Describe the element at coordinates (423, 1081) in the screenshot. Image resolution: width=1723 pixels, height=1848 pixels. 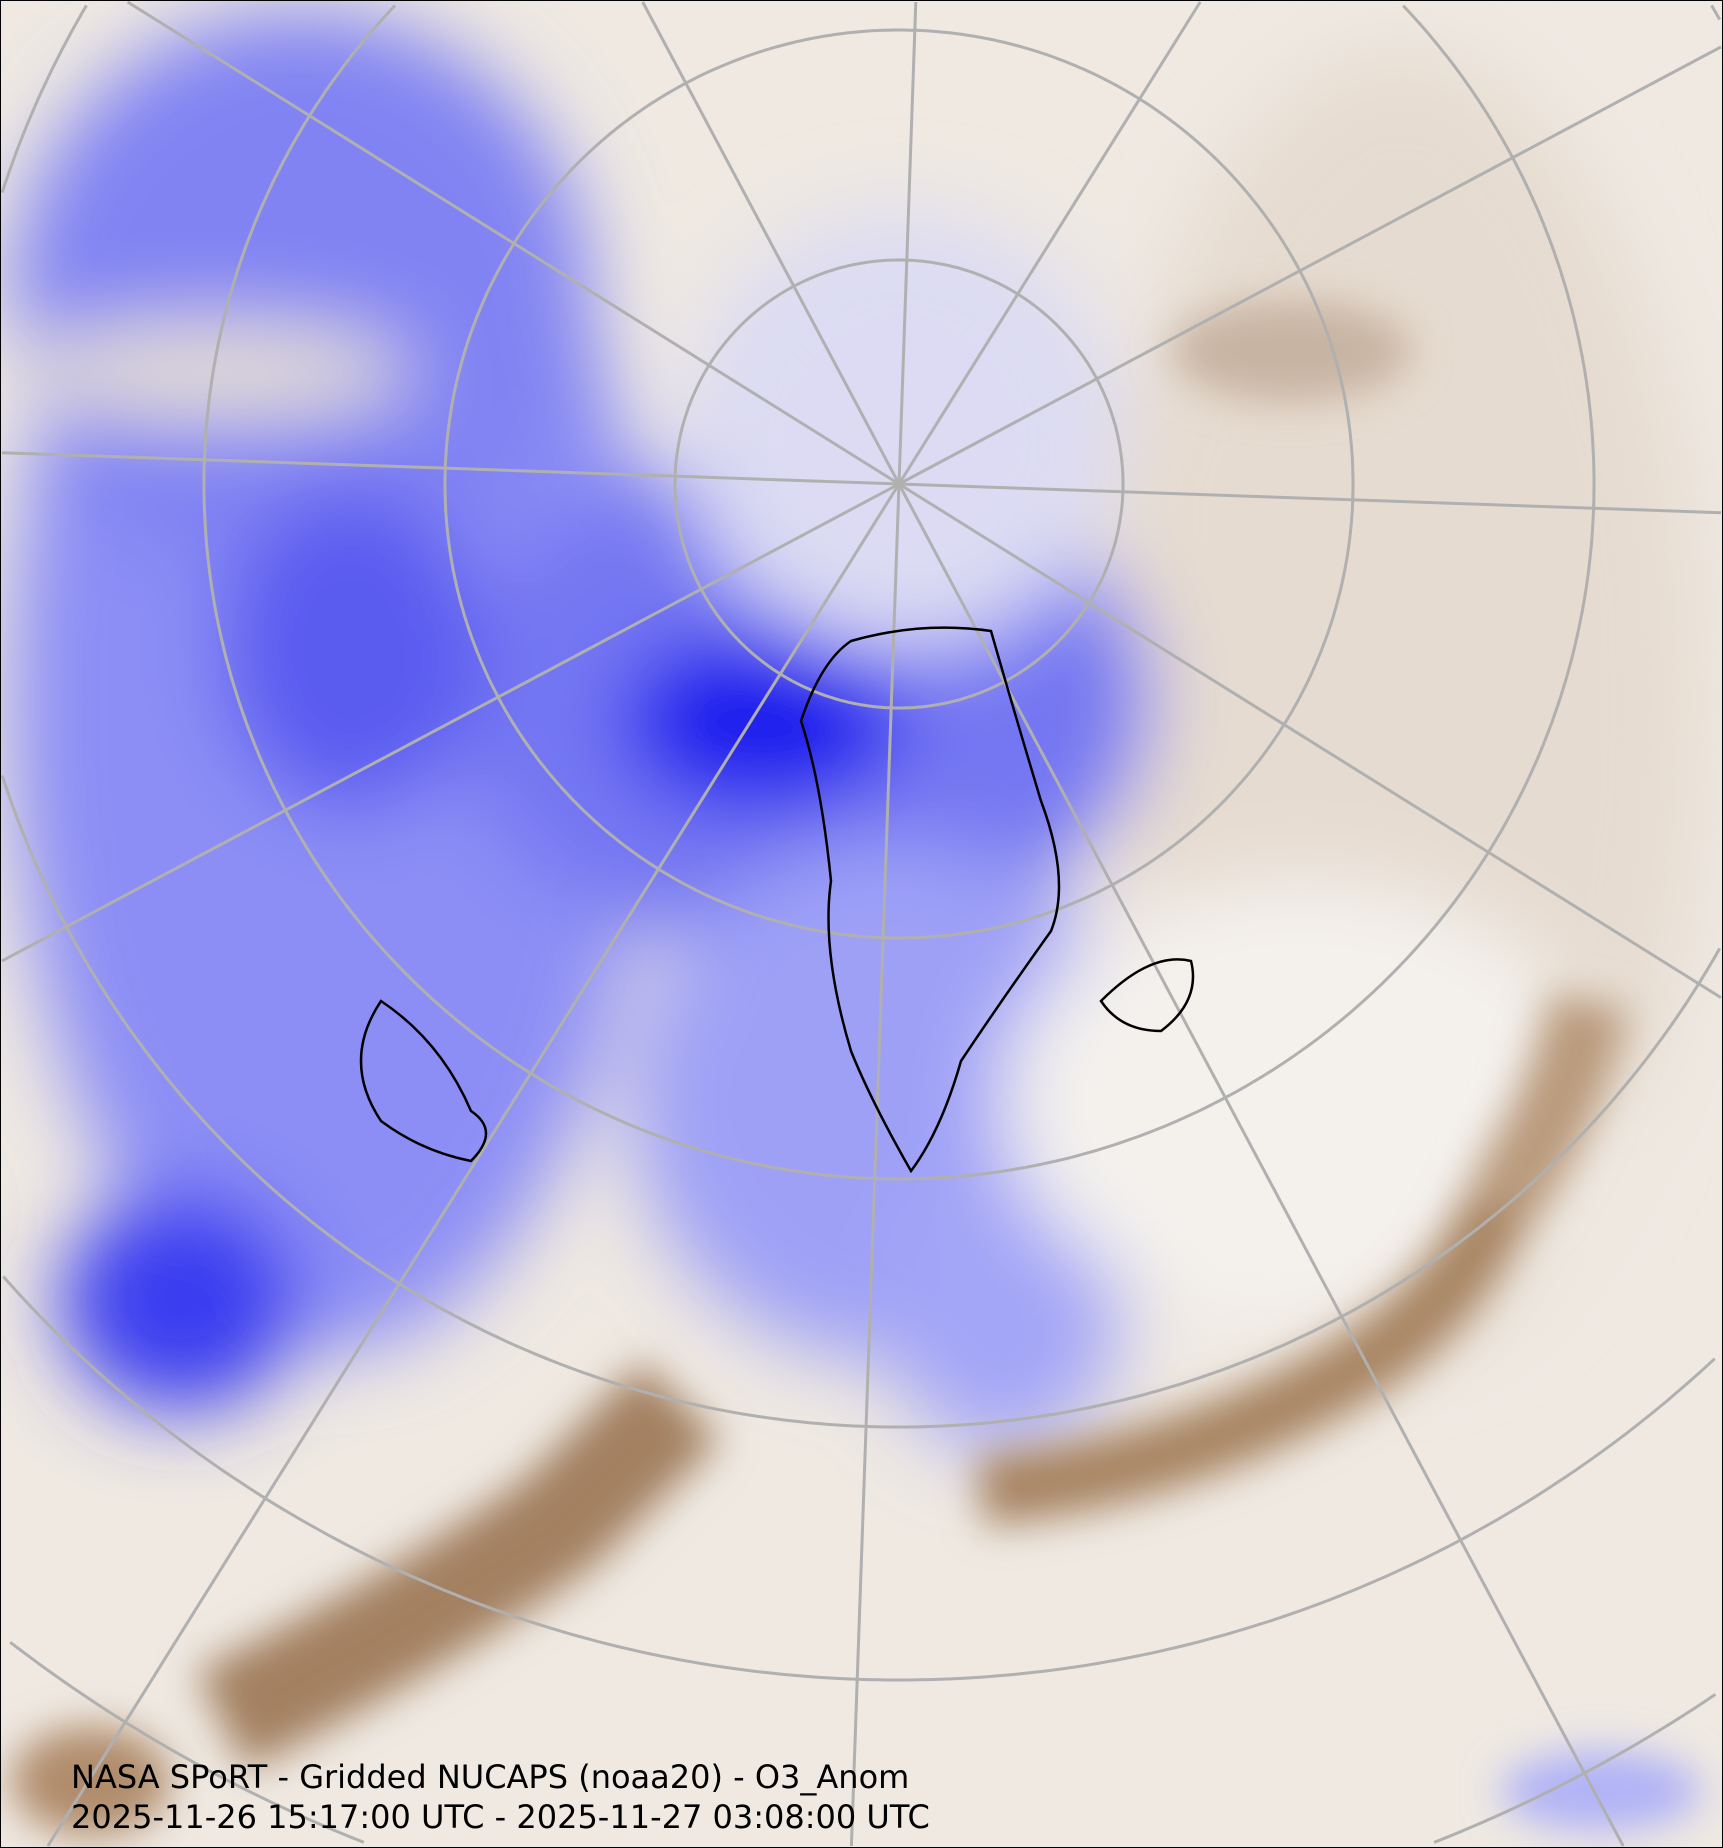
I see `hudson-bay-coast` at that location.